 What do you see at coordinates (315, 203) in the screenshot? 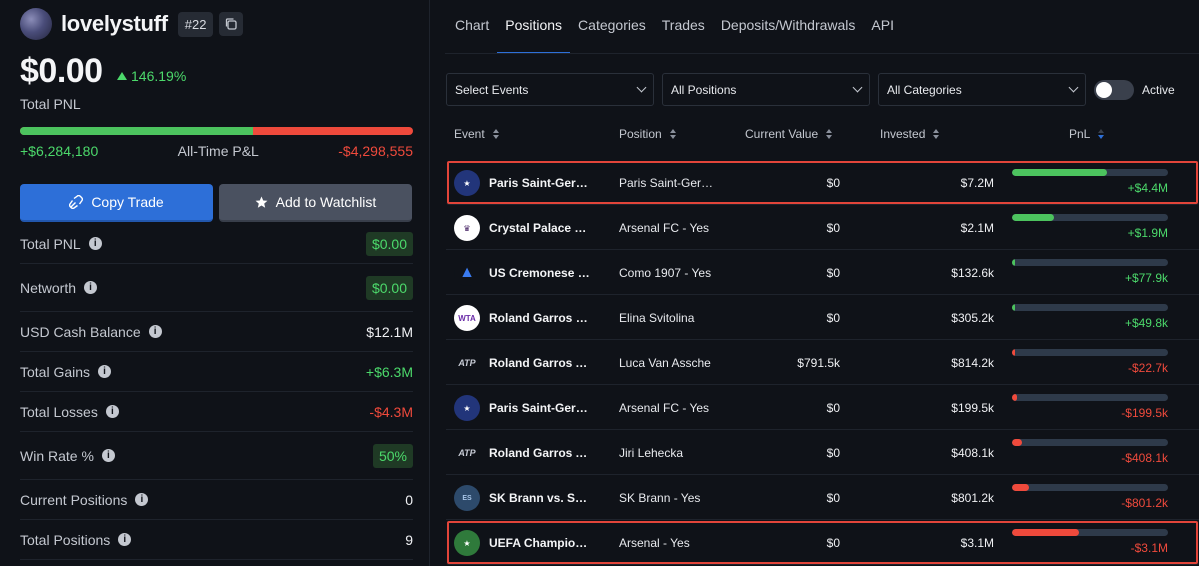
I see `add-to-watchlist-button: Add to Watchlist` at bounding box center [315, 203].